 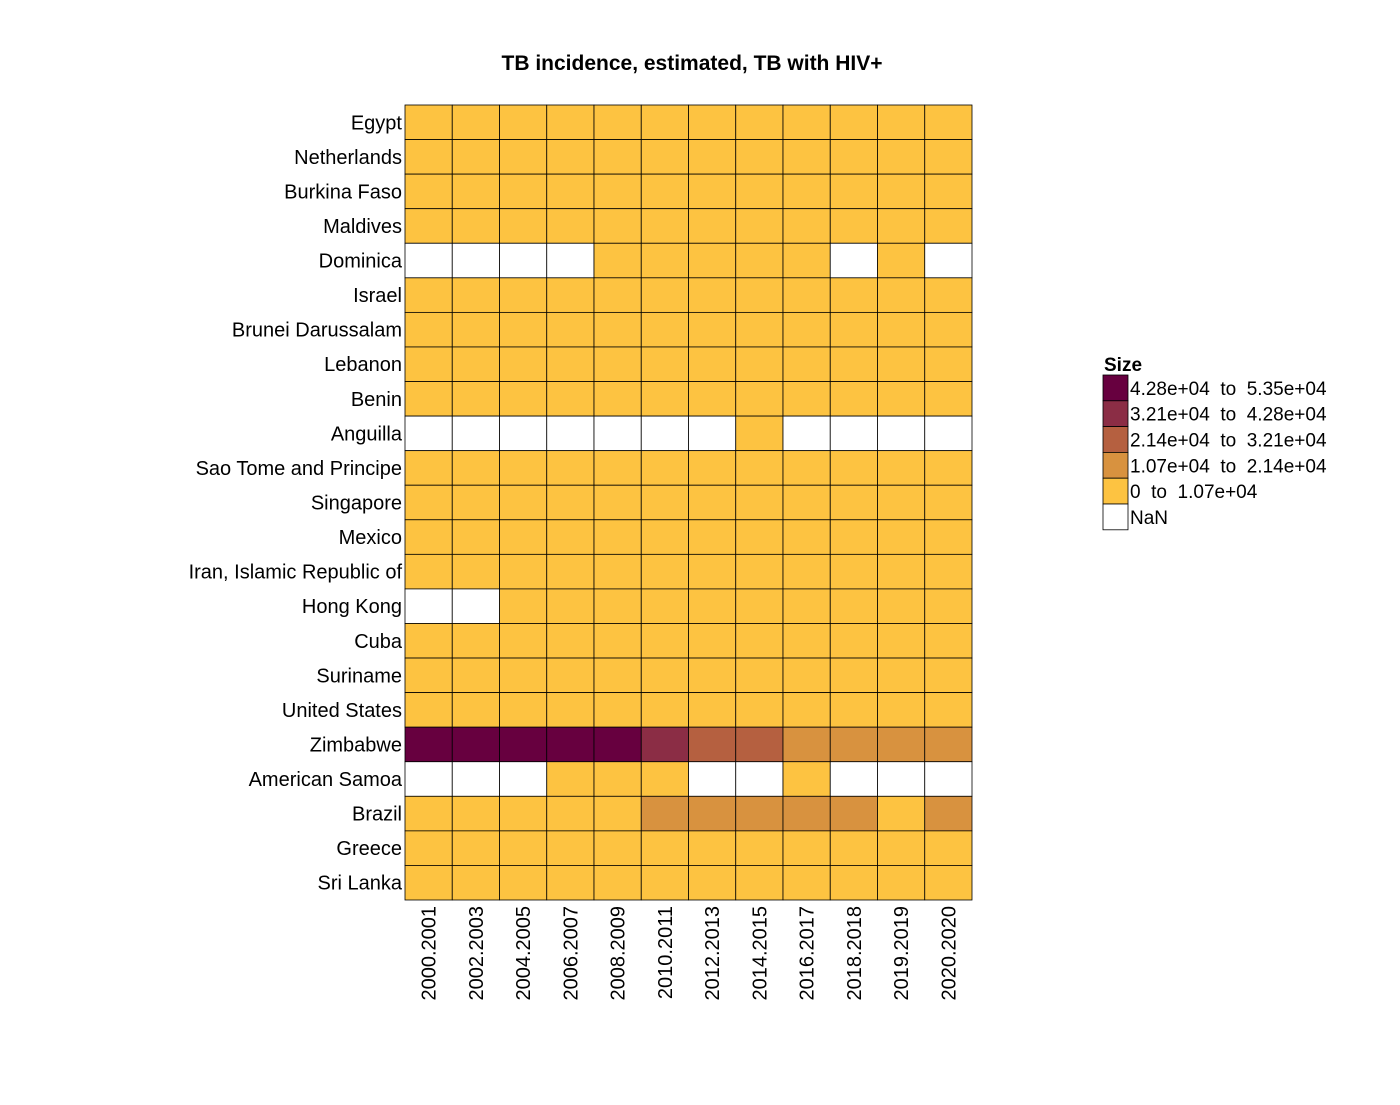 I want to click on column-label: 2018.2018, so click(x=855, y=953).